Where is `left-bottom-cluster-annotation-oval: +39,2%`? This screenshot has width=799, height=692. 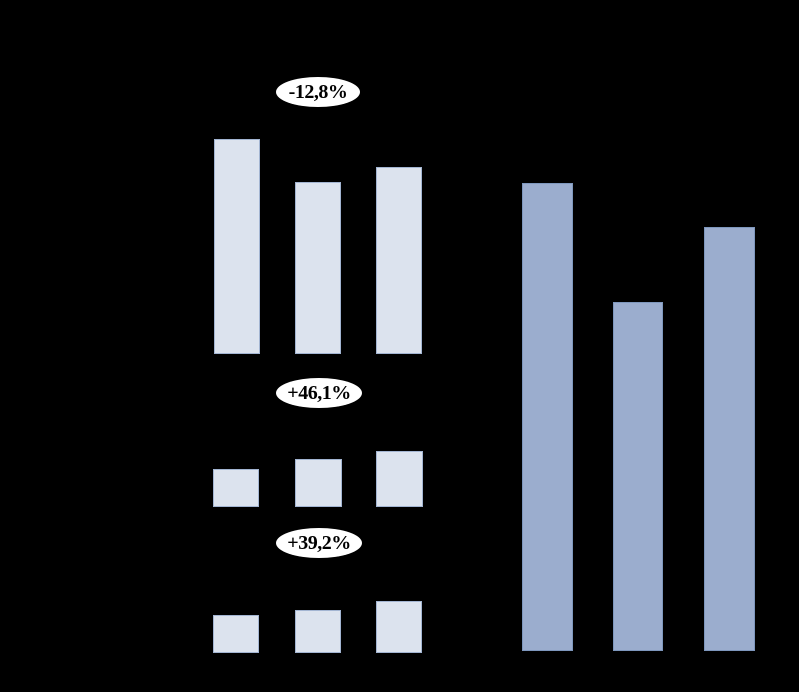
left-bottom-cluster-annotation-oval: +39,2% is located at coordinates (319, 543).